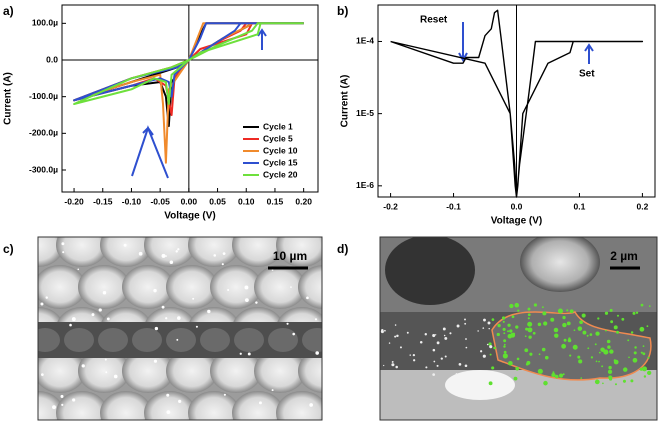 This screenshot has width=661, height=426. I want to click on y-tick-label: -300.0µ, so click(43, 169).